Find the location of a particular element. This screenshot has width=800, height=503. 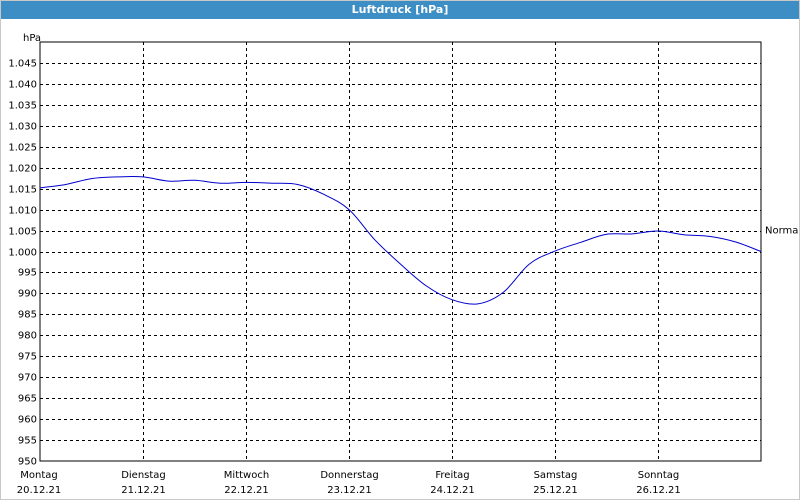

x-tick-date-label: 24.12.21 is located at coordinates (452, 490).